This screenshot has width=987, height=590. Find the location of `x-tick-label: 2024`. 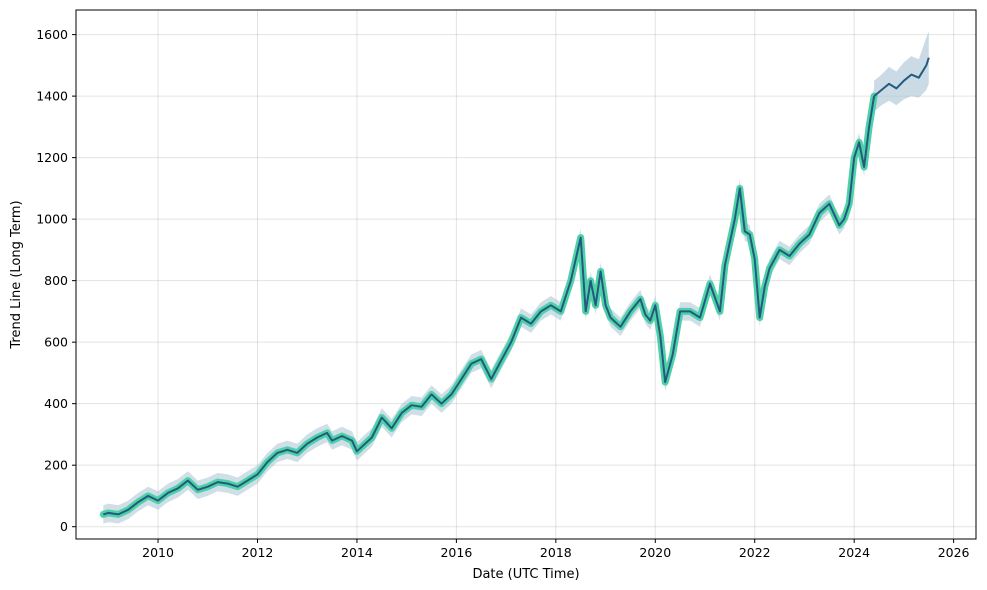

x-tick-label: 2024 is located at coordinates (854, 552).